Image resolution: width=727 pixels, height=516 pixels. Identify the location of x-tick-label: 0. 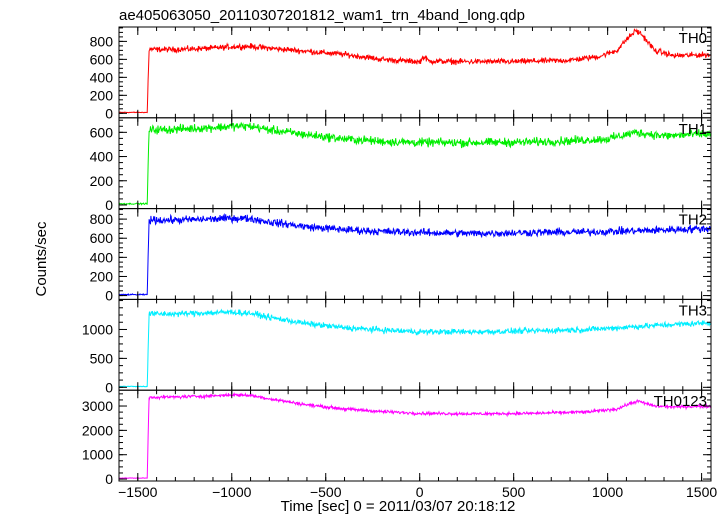
(420, 492).